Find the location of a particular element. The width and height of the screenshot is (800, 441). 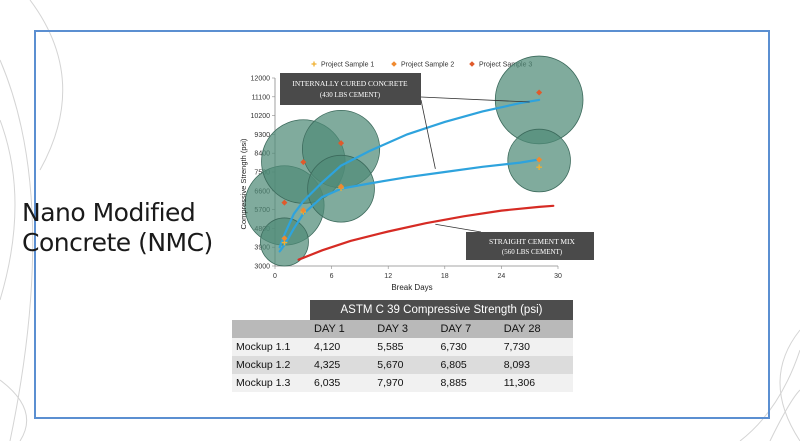

table-cell: 5,585 is located at coordinates (405, 347).